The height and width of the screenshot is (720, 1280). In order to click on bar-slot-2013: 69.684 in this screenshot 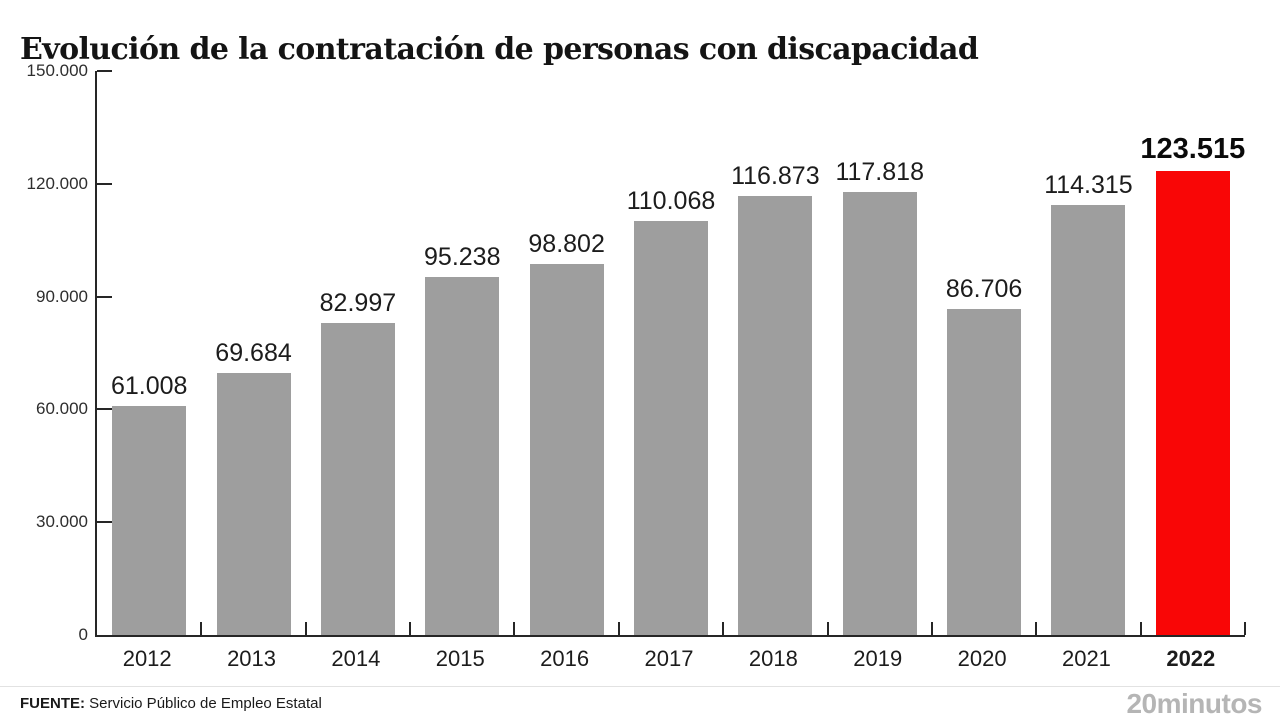, I will do `click(253, 353)`.